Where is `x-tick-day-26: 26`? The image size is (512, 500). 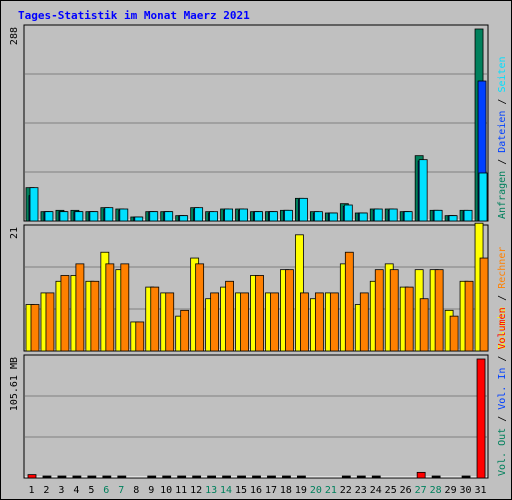
x-tick-day-26: 26 is located at coordinates (406, 490).